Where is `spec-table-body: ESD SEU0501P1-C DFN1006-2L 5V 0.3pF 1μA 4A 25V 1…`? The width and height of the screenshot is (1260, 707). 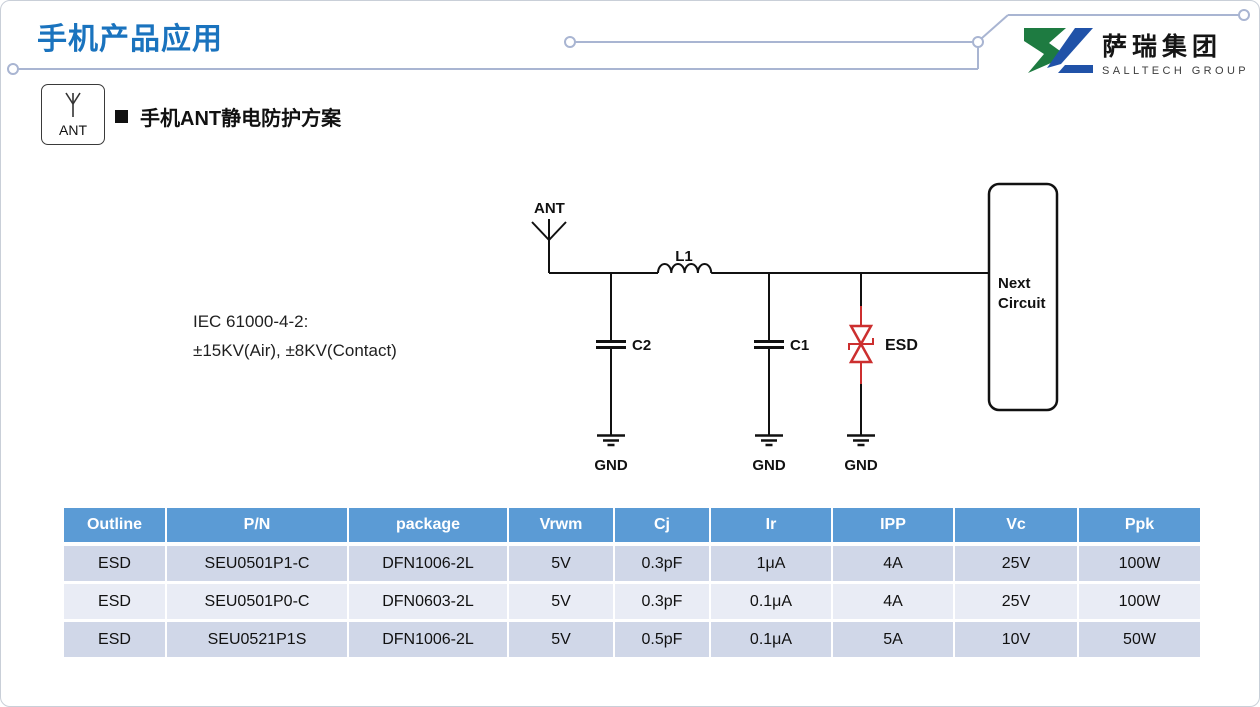
spec-table-body: ESD SEU0501P1-C DFN1006-2L 5V 0.3pF 1μA 4A 25V 1… is located at coordinates (633, 603).